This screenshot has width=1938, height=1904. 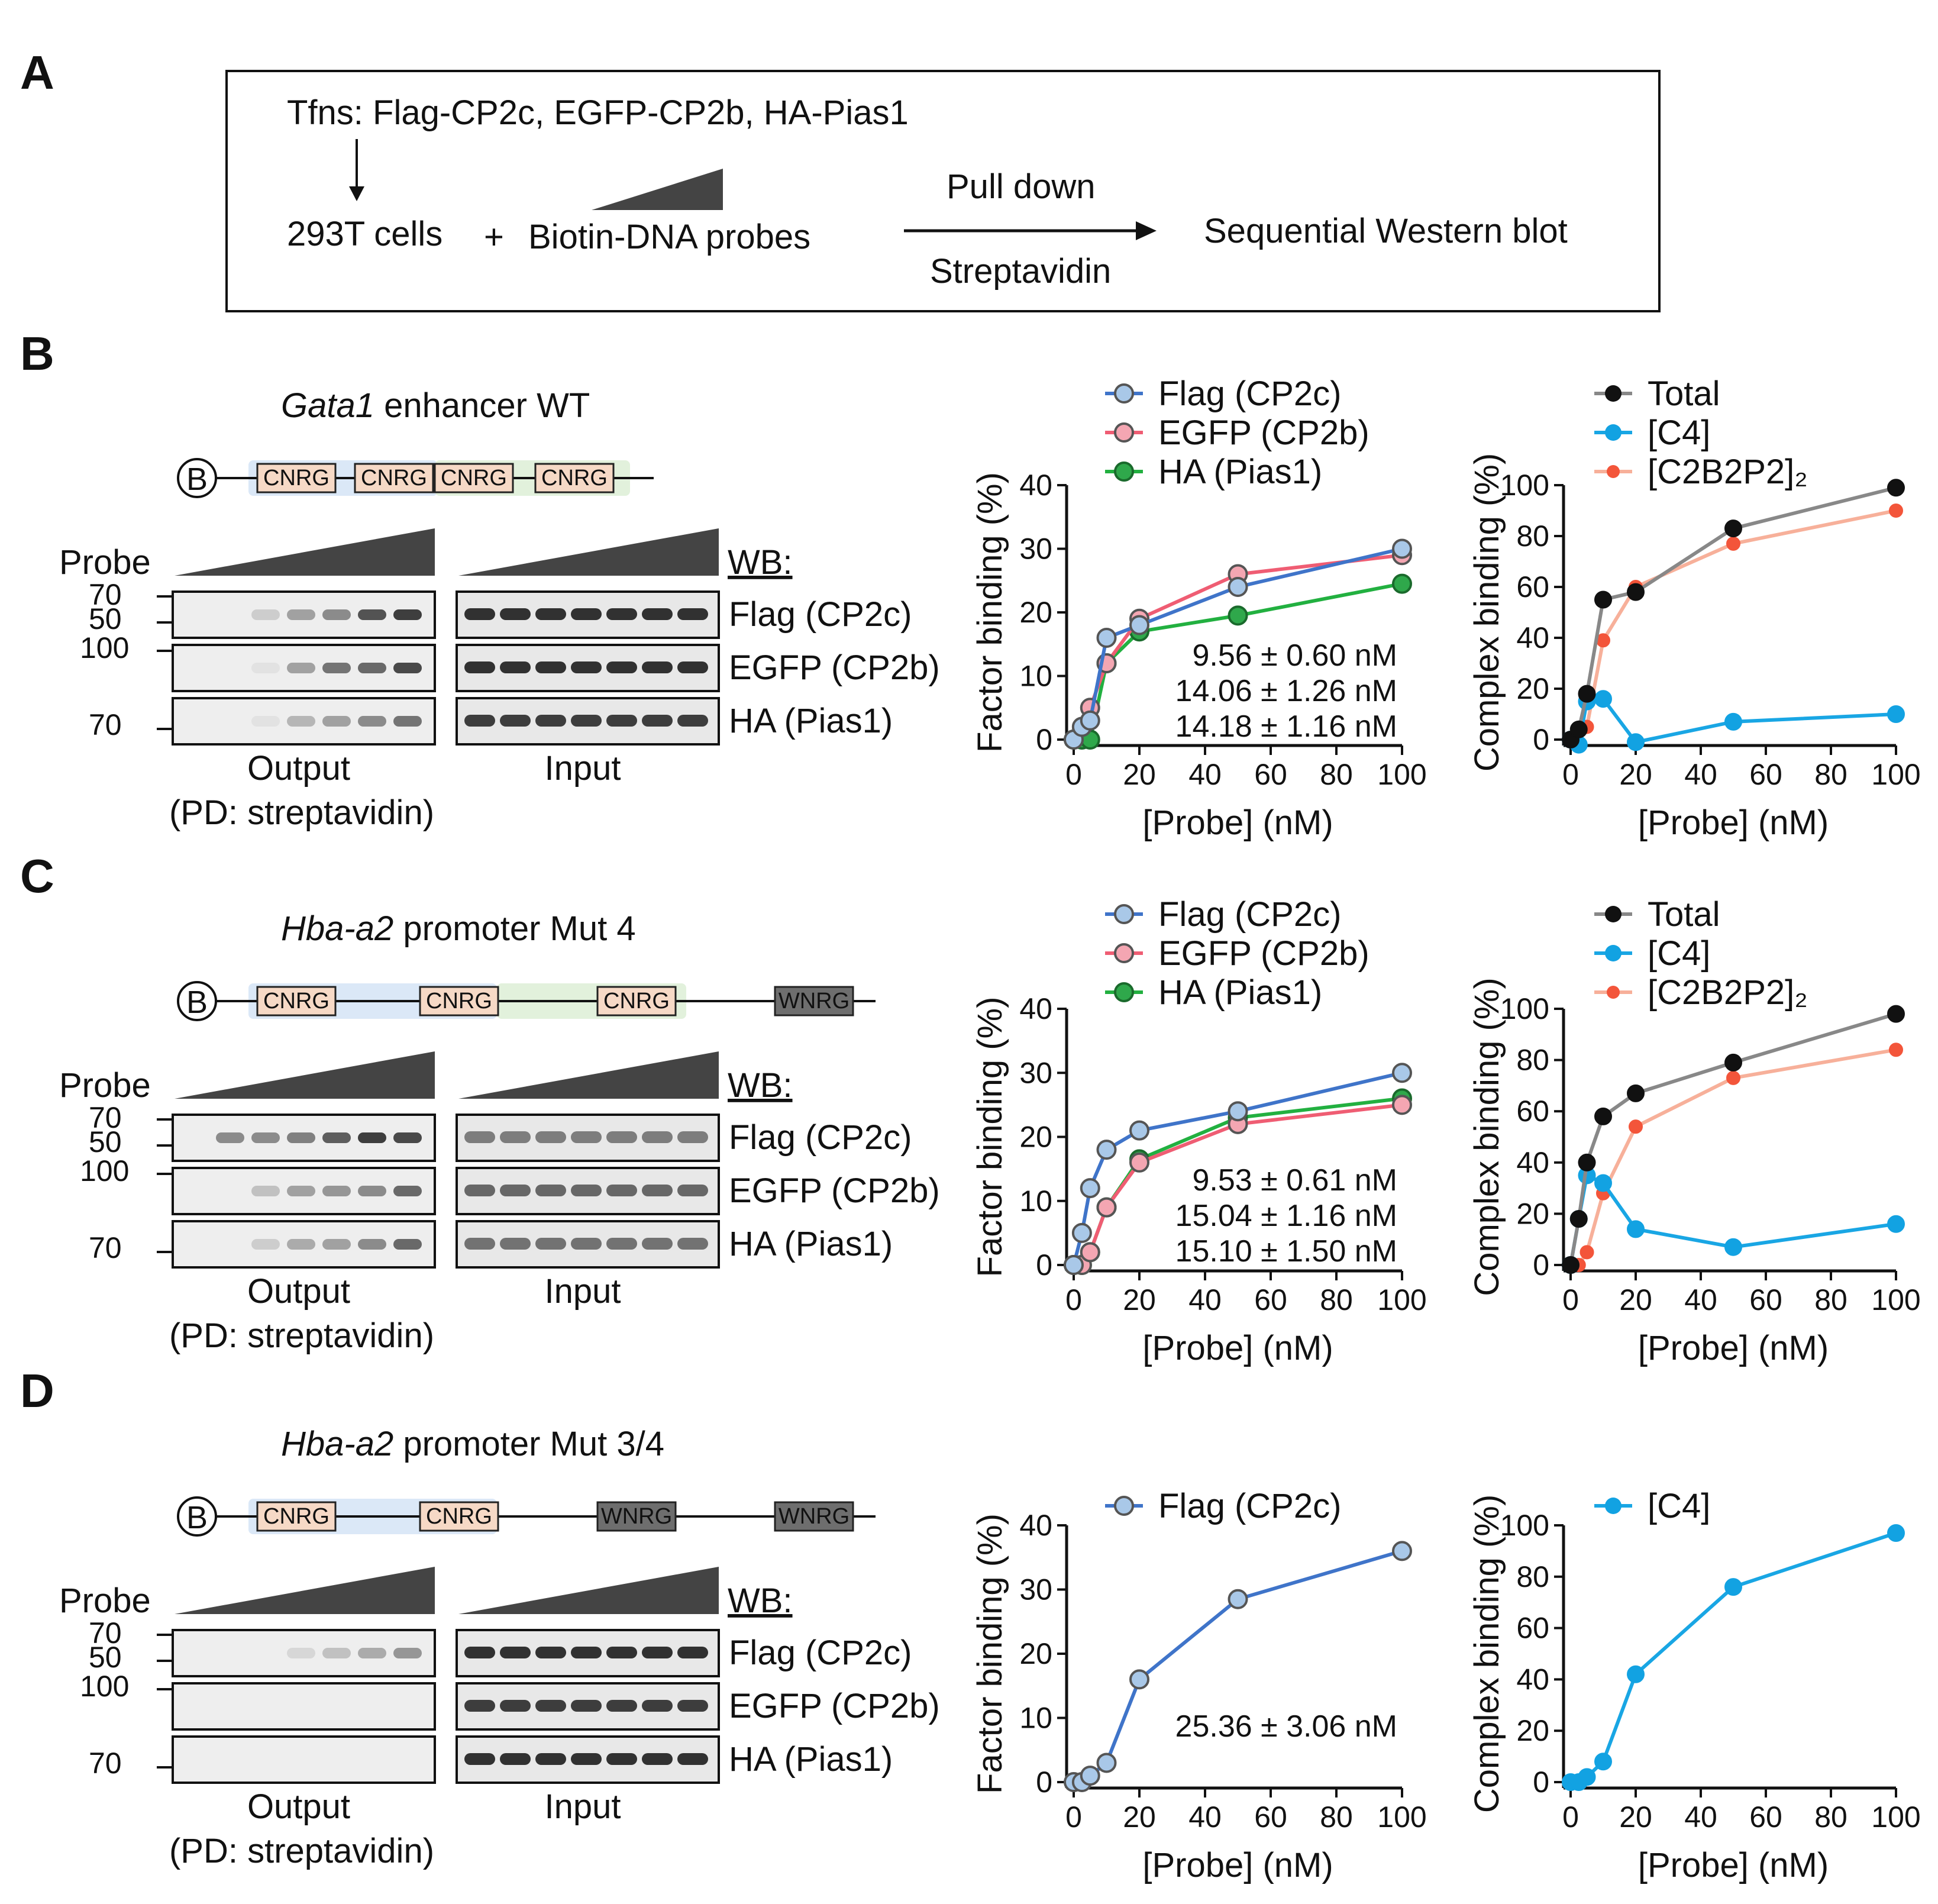 What do you see at coordinates (37, 876) in the screenshot?
I see `panel-label-c: C` at bounding box center [37, 876].